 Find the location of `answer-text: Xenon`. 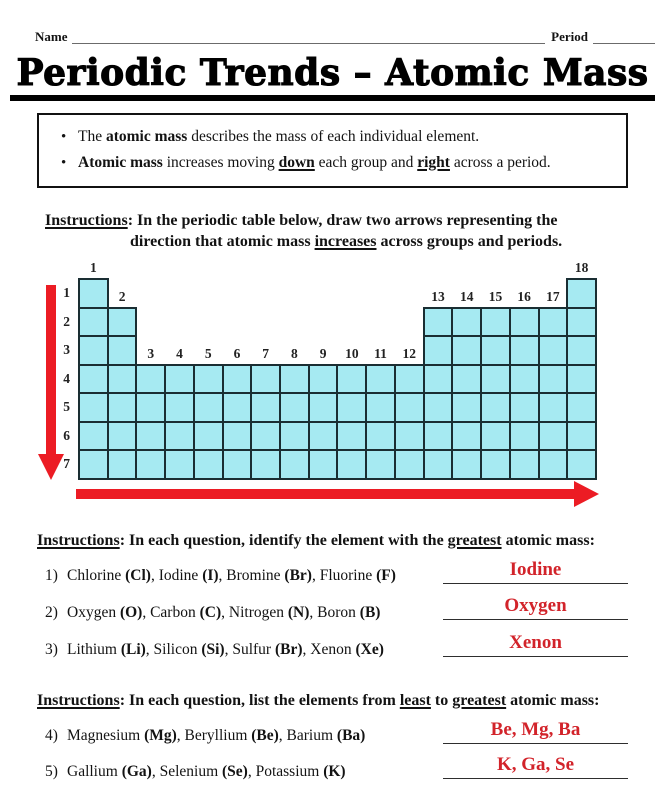

answer-text: Xenon is located at coordinates (535, 642).